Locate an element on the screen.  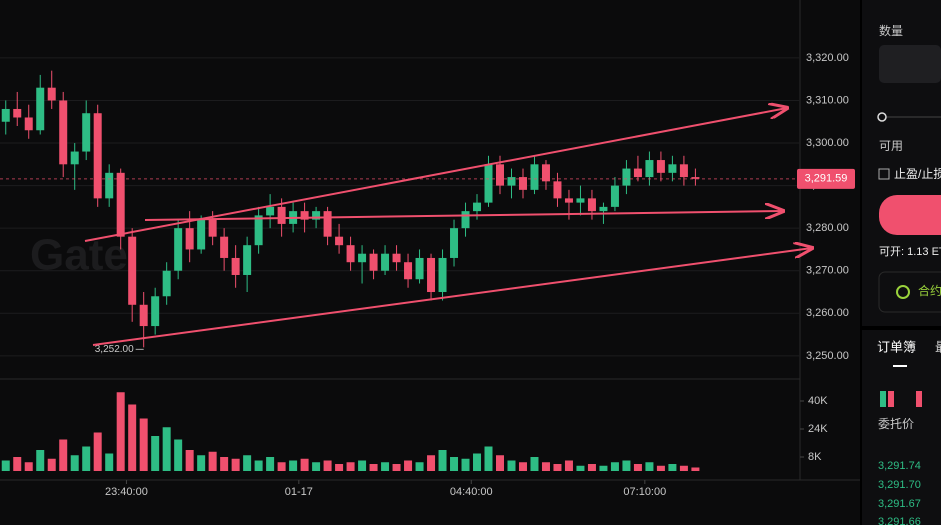
last-price-tag is located at coordinates (826, 178).